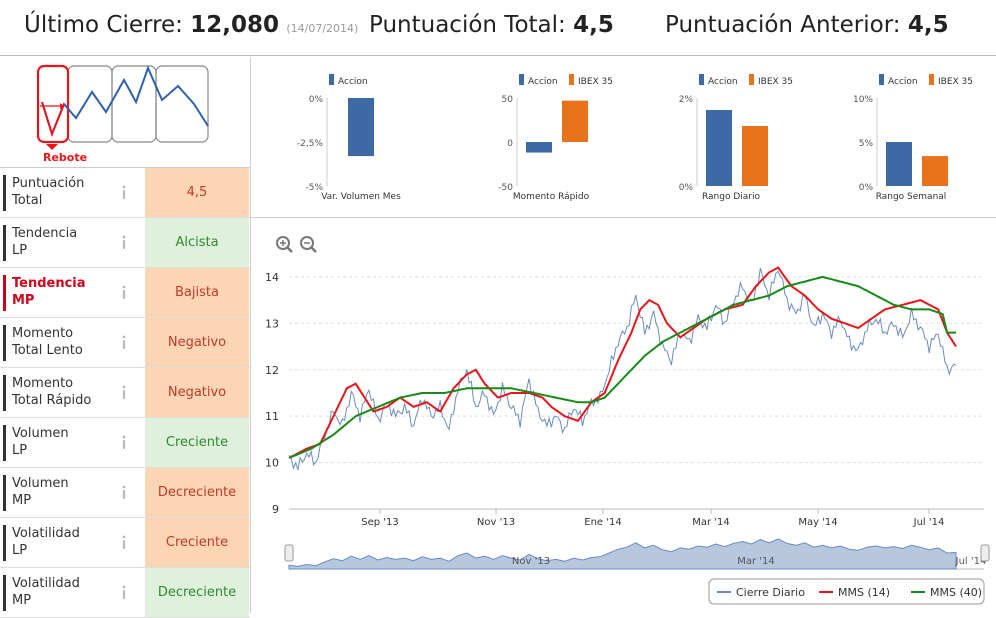 This screenshot has width=996, height=618. Describe the element at coordinates (361, 197) in the screenshot. I see `mini-chart-title: Var. Volumen Mes` at that location.